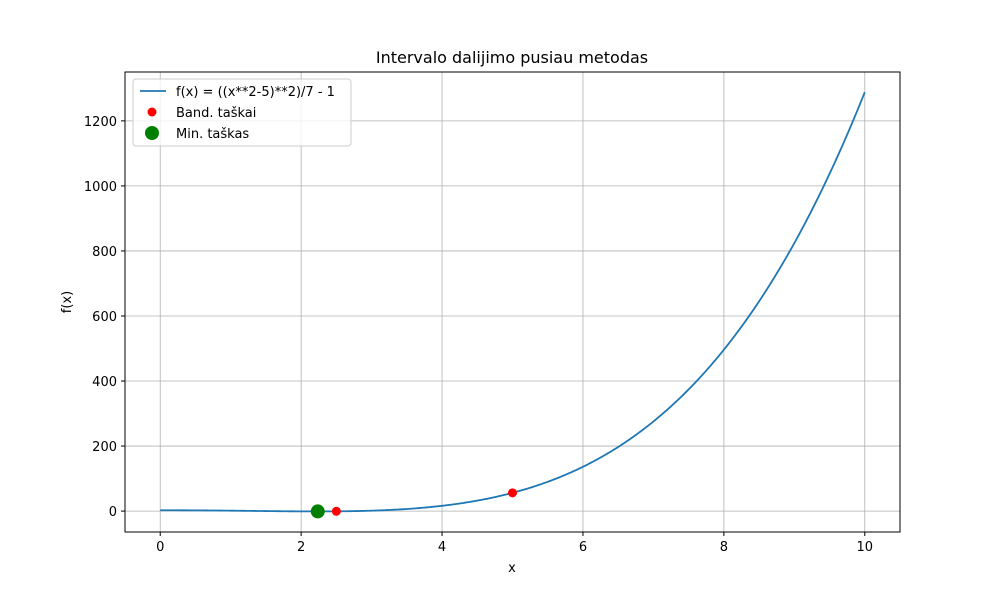  Describe the element at coordinates (301, 547) in the screenshot. I see `x-tick-label: 2` at that location.